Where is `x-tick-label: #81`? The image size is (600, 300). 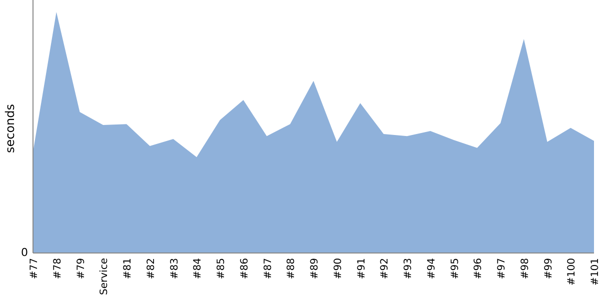 x-tick-label: #81 is located at coordinates (128, 269).